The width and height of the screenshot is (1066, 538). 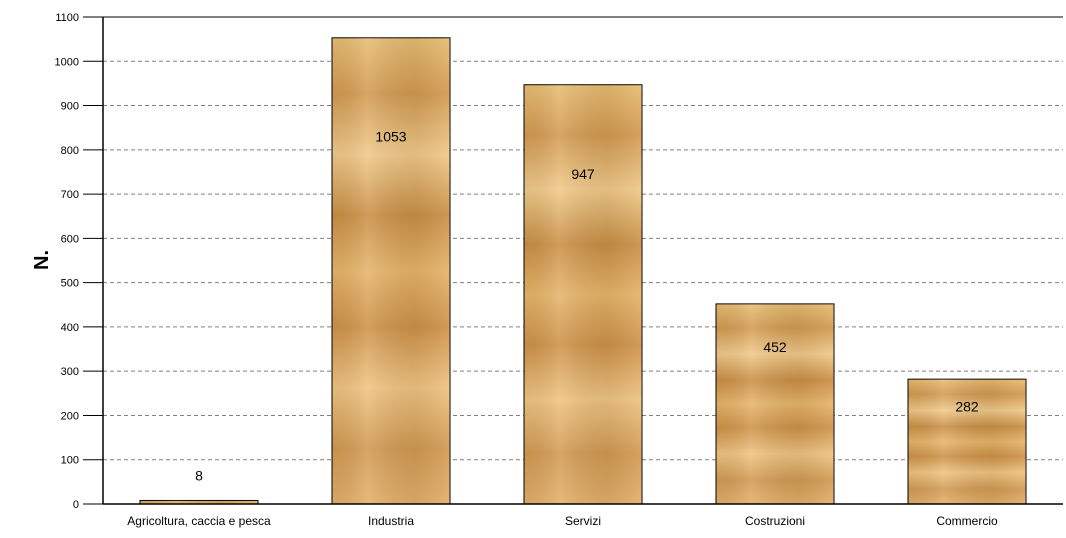 What do you see at coordinates (70, 416) in the screenshot?
I see `y-tick-label: 200` at bounding box center [70, 416].